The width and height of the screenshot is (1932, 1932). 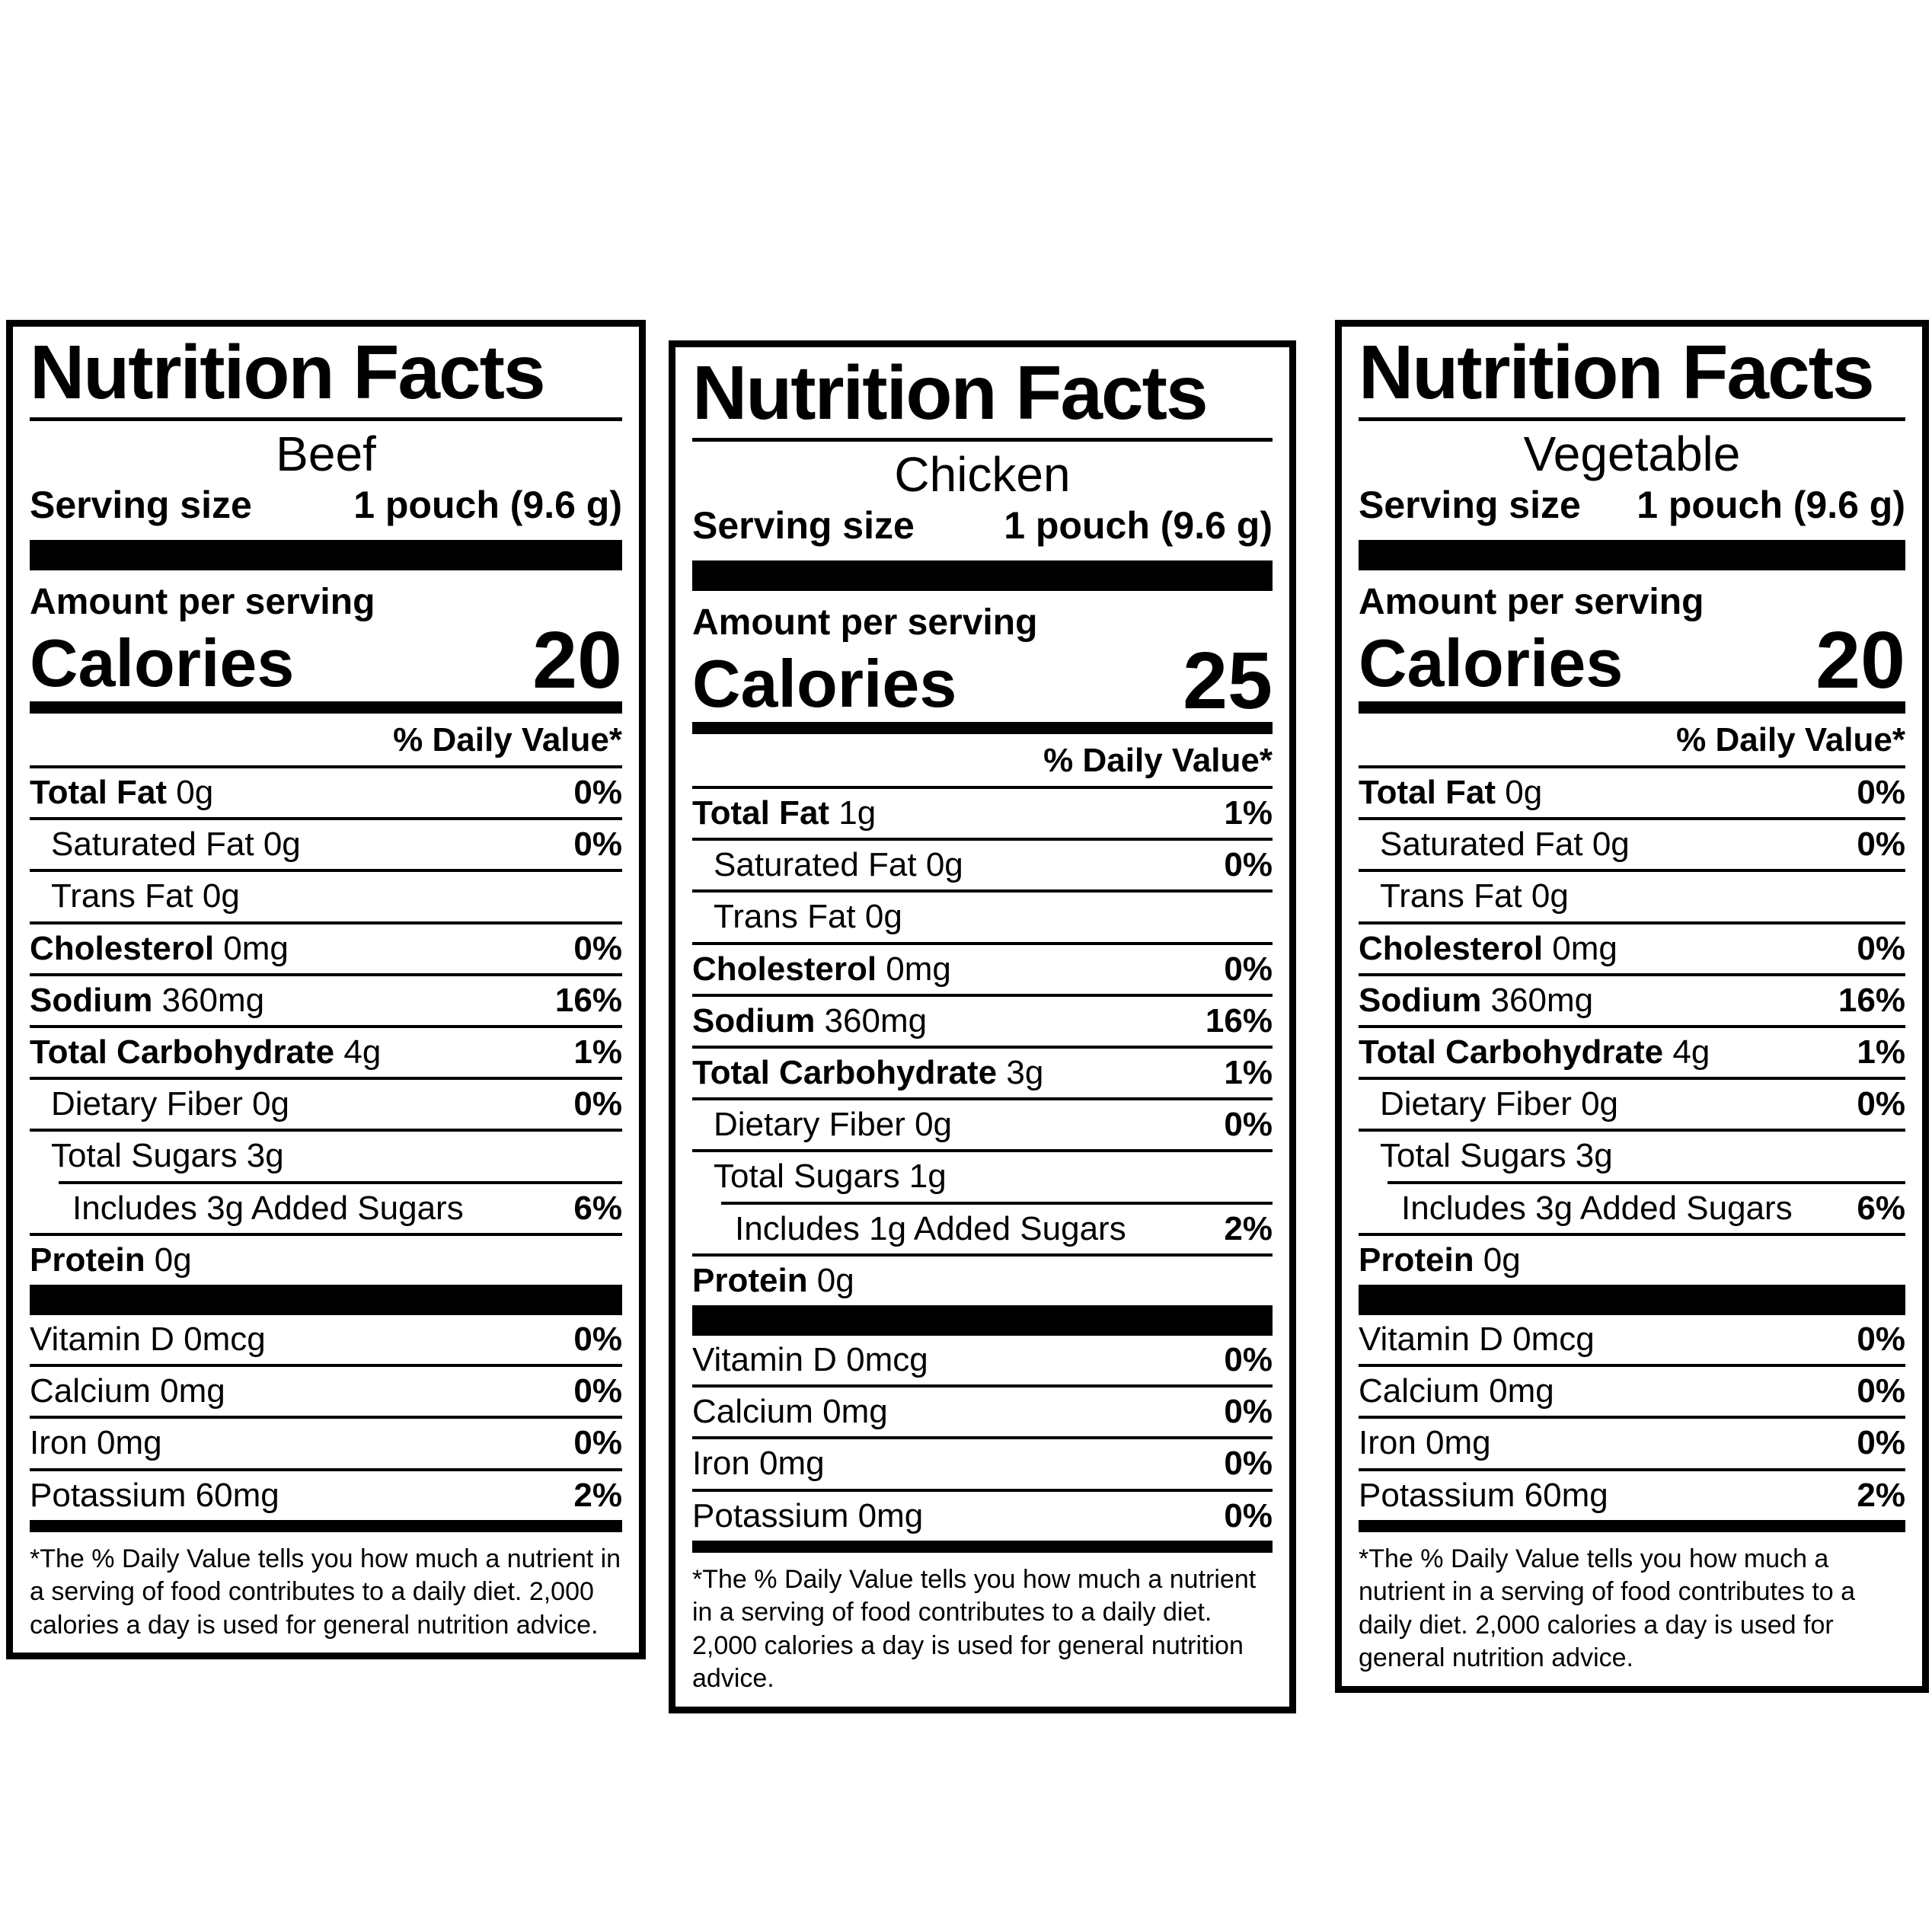 I want to click on nutrient-label: Potassium 0mg, so click(x=808, y=1515).